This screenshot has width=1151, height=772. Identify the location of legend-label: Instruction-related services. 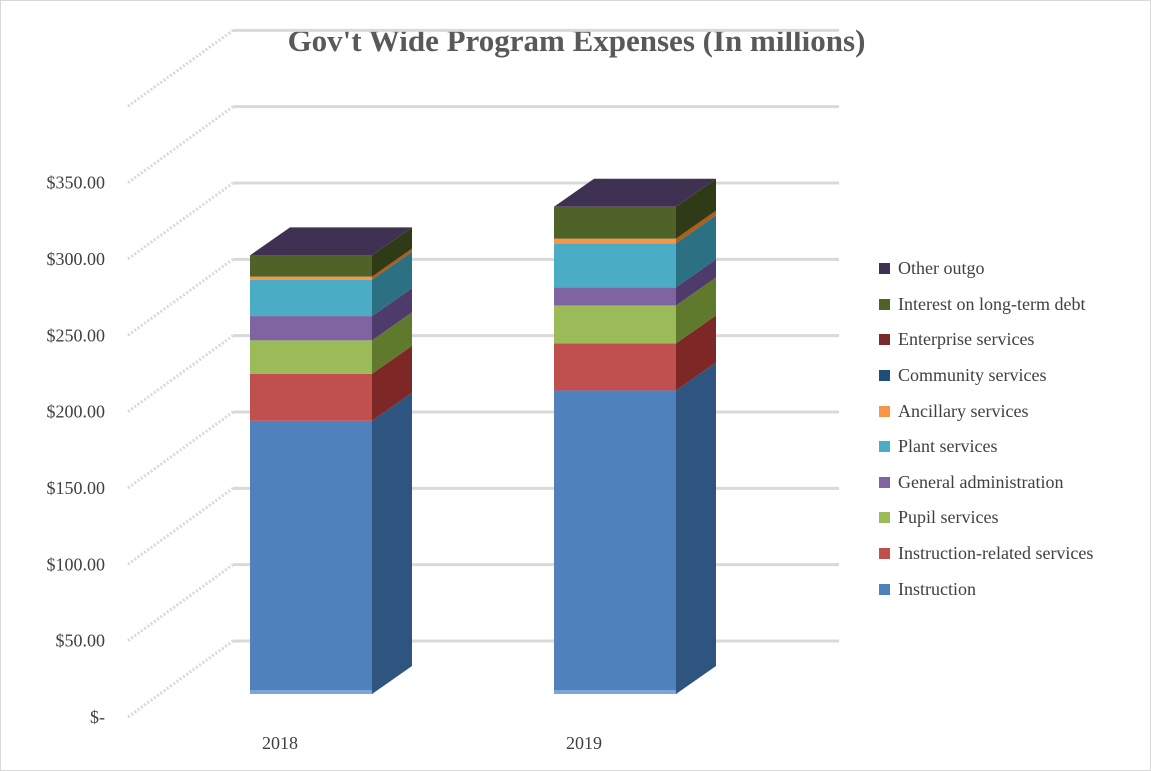
(996, 553).